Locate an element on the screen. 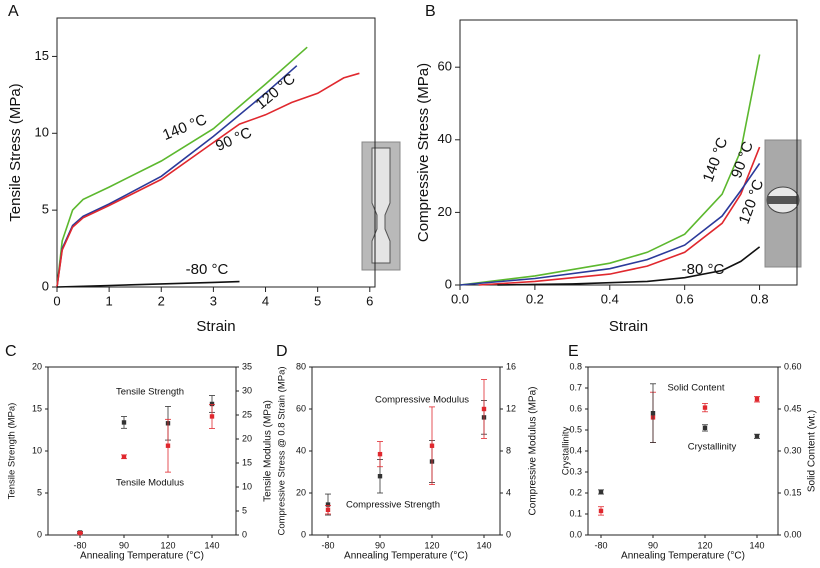 This screenshot has height=568, width=820. inset-a is located at coordinates (381, 206).